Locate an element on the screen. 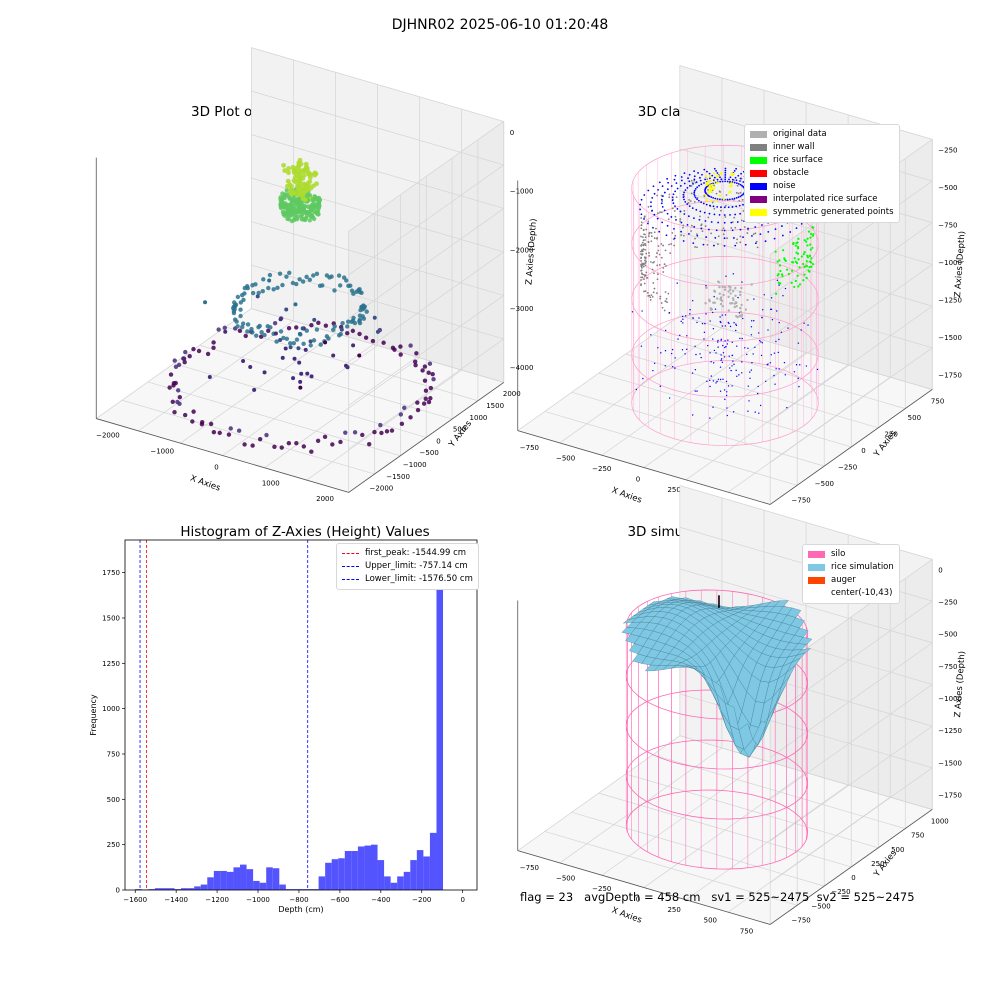  legend-lower-limit: Lower_limit: -1576.50 cm is located at coordinates (407, 579).